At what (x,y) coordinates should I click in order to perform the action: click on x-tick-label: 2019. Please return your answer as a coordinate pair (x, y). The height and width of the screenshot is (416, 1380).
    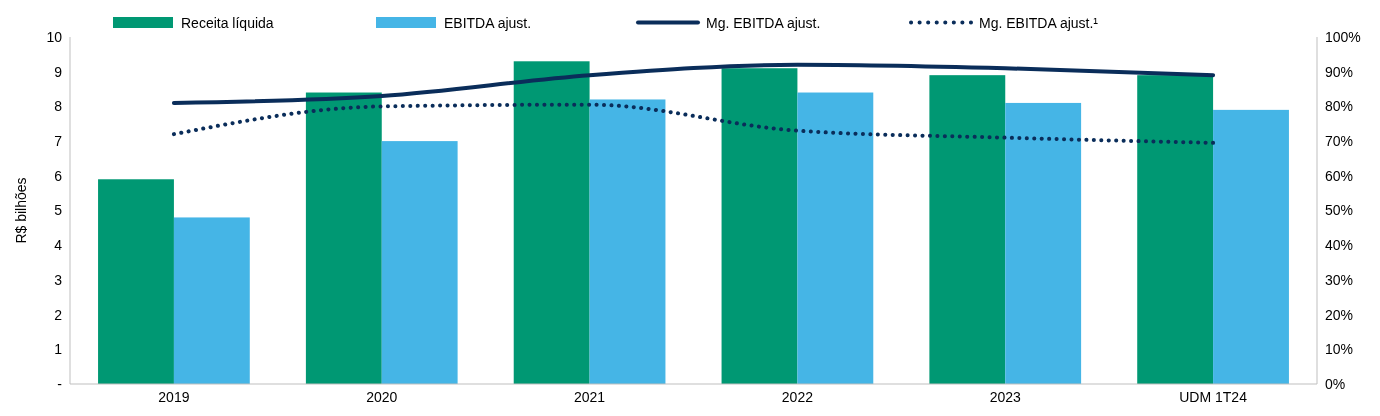
    Looking at the image, I should click on (174, 397).